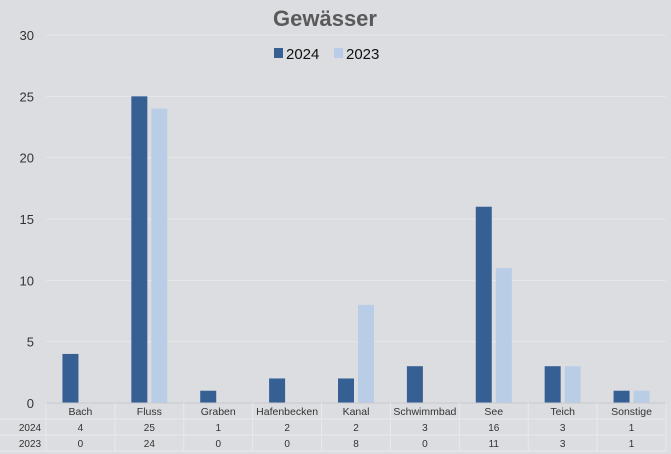 This screenshot has width=671, height=454. I want to click on bar-2023-Teich, so click(572, 384).